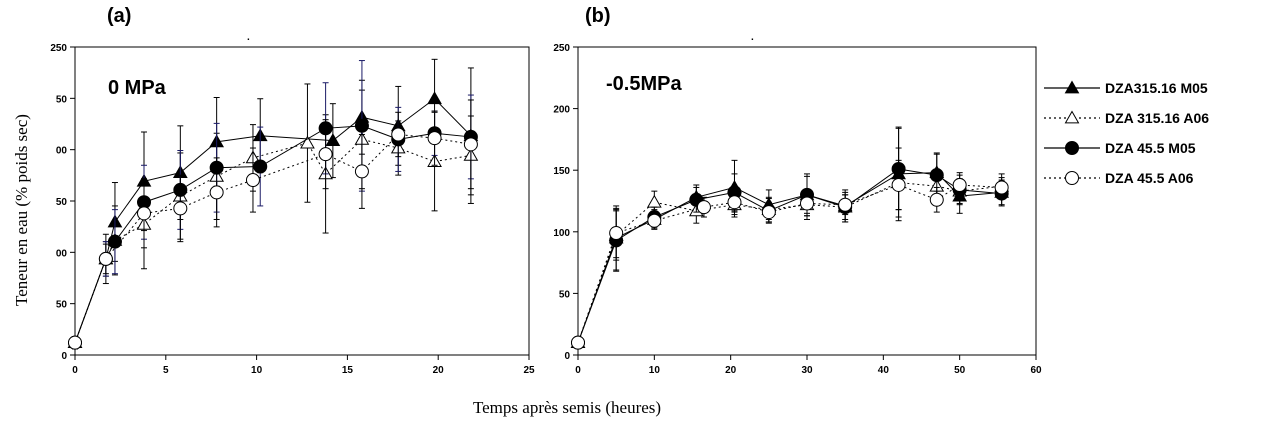  I want to click on legend-entry-2: DZA 315.16 A06, so click(1126, 118).